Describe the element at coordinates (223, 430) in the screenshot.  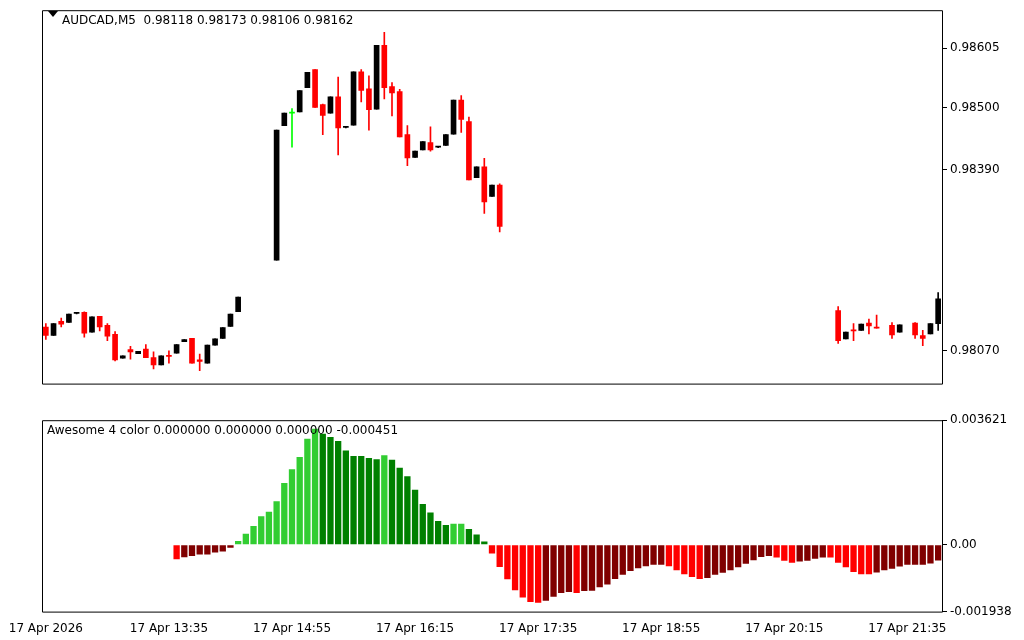
I see `chart-title: Awesome 4 color 0.000000 0.000000 0.000000 -0.000451` at that location.